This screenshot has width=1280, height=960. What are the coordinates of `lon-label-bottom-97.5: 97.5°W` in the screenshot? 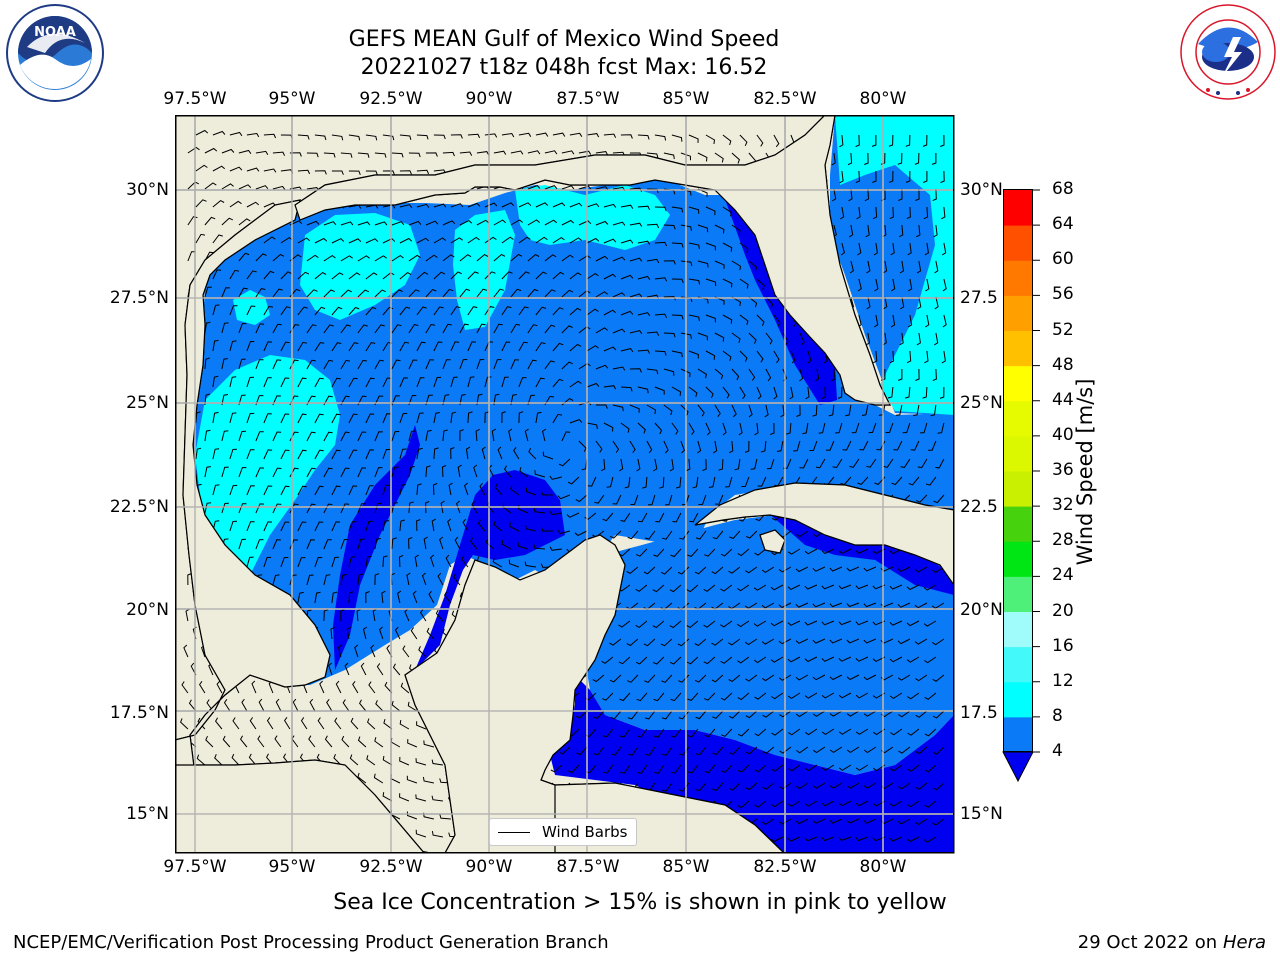 It's located at (195, 867).